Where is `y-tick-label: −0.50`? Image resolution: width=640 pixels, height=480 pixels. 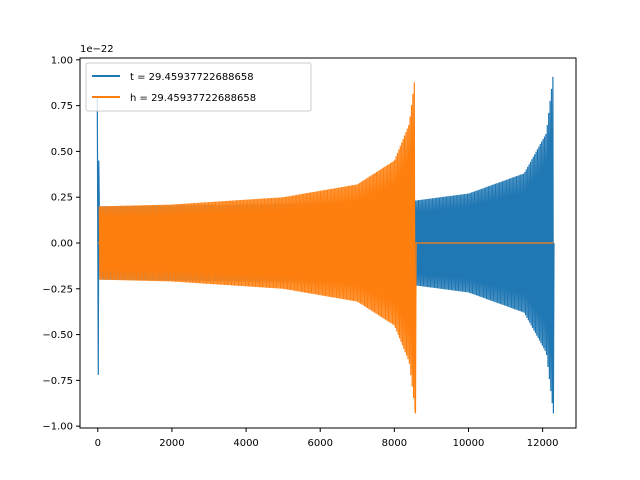
y-tick-label: −0.50 is located at coordinates (57, 335).